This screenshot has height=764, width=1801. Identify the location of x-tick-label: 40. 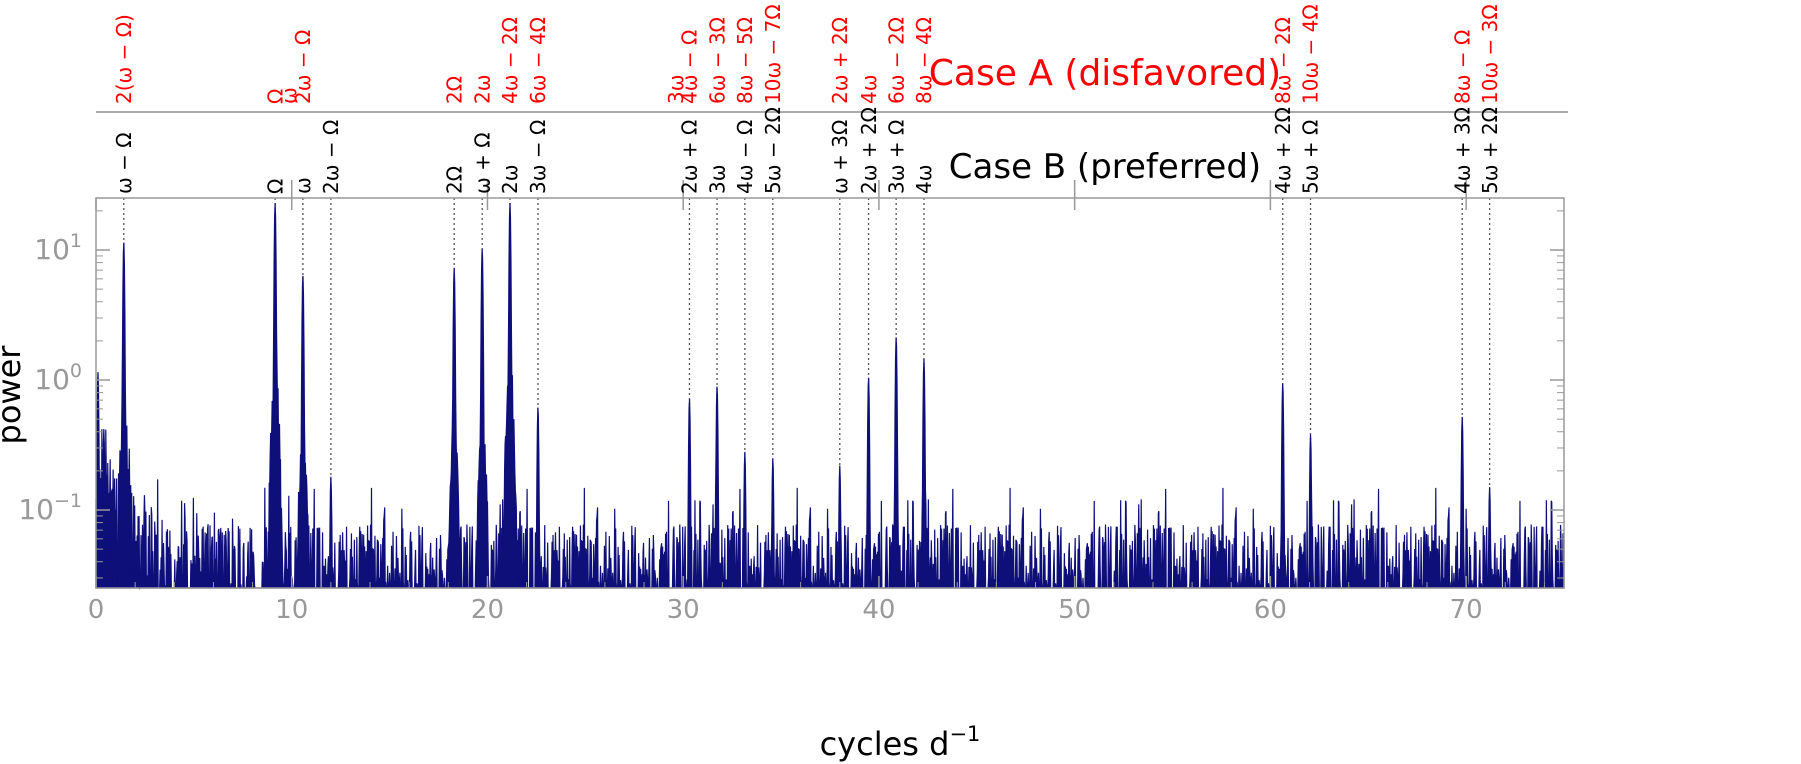
(878, 610).